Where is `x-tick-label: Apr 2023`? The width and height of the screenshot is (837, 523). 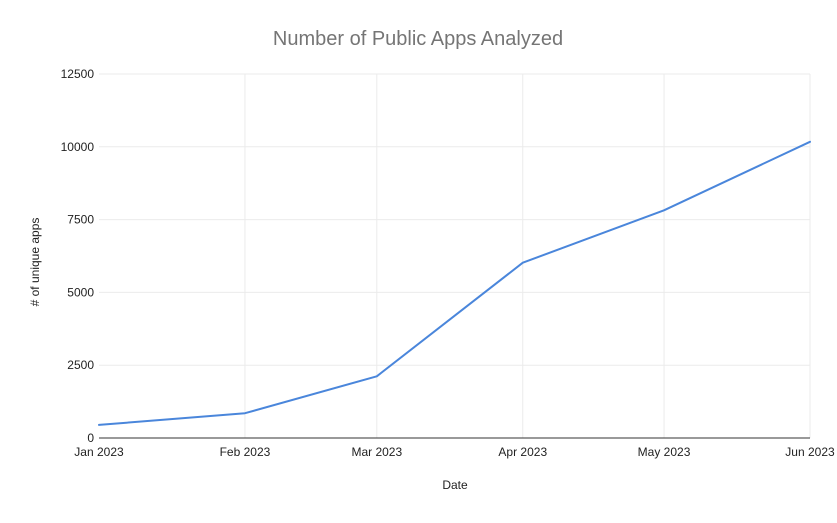
x-tick-label: Apr 2023 is located at coordinates (522, 452).